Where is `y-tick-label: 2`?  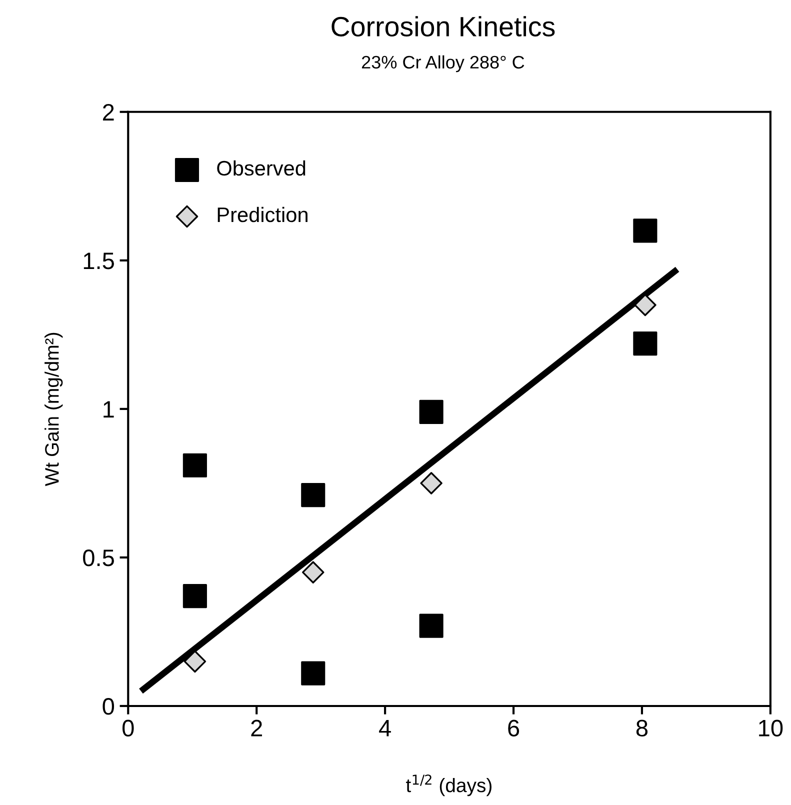 y-tick-label: 2 is located at coordinates (108, 112).